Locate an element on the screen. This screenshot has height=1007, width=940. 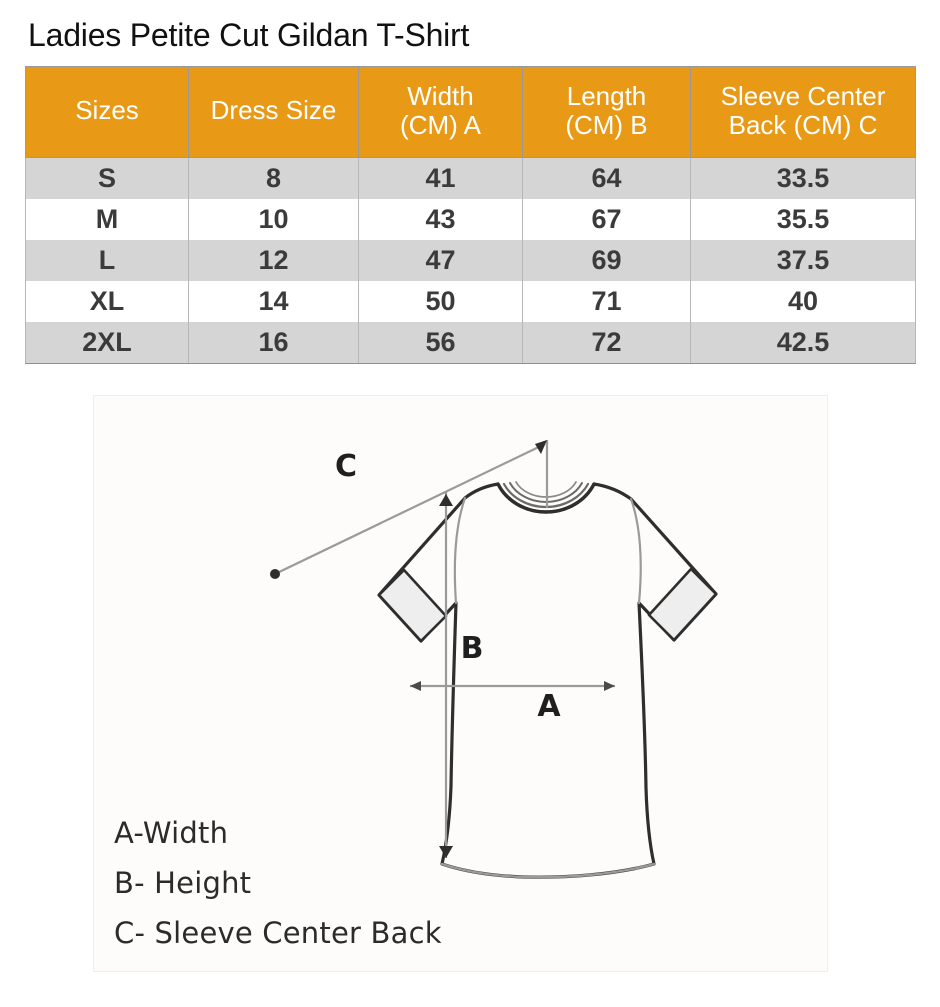
measure-c-arrow is located at coordinates (409, 509).